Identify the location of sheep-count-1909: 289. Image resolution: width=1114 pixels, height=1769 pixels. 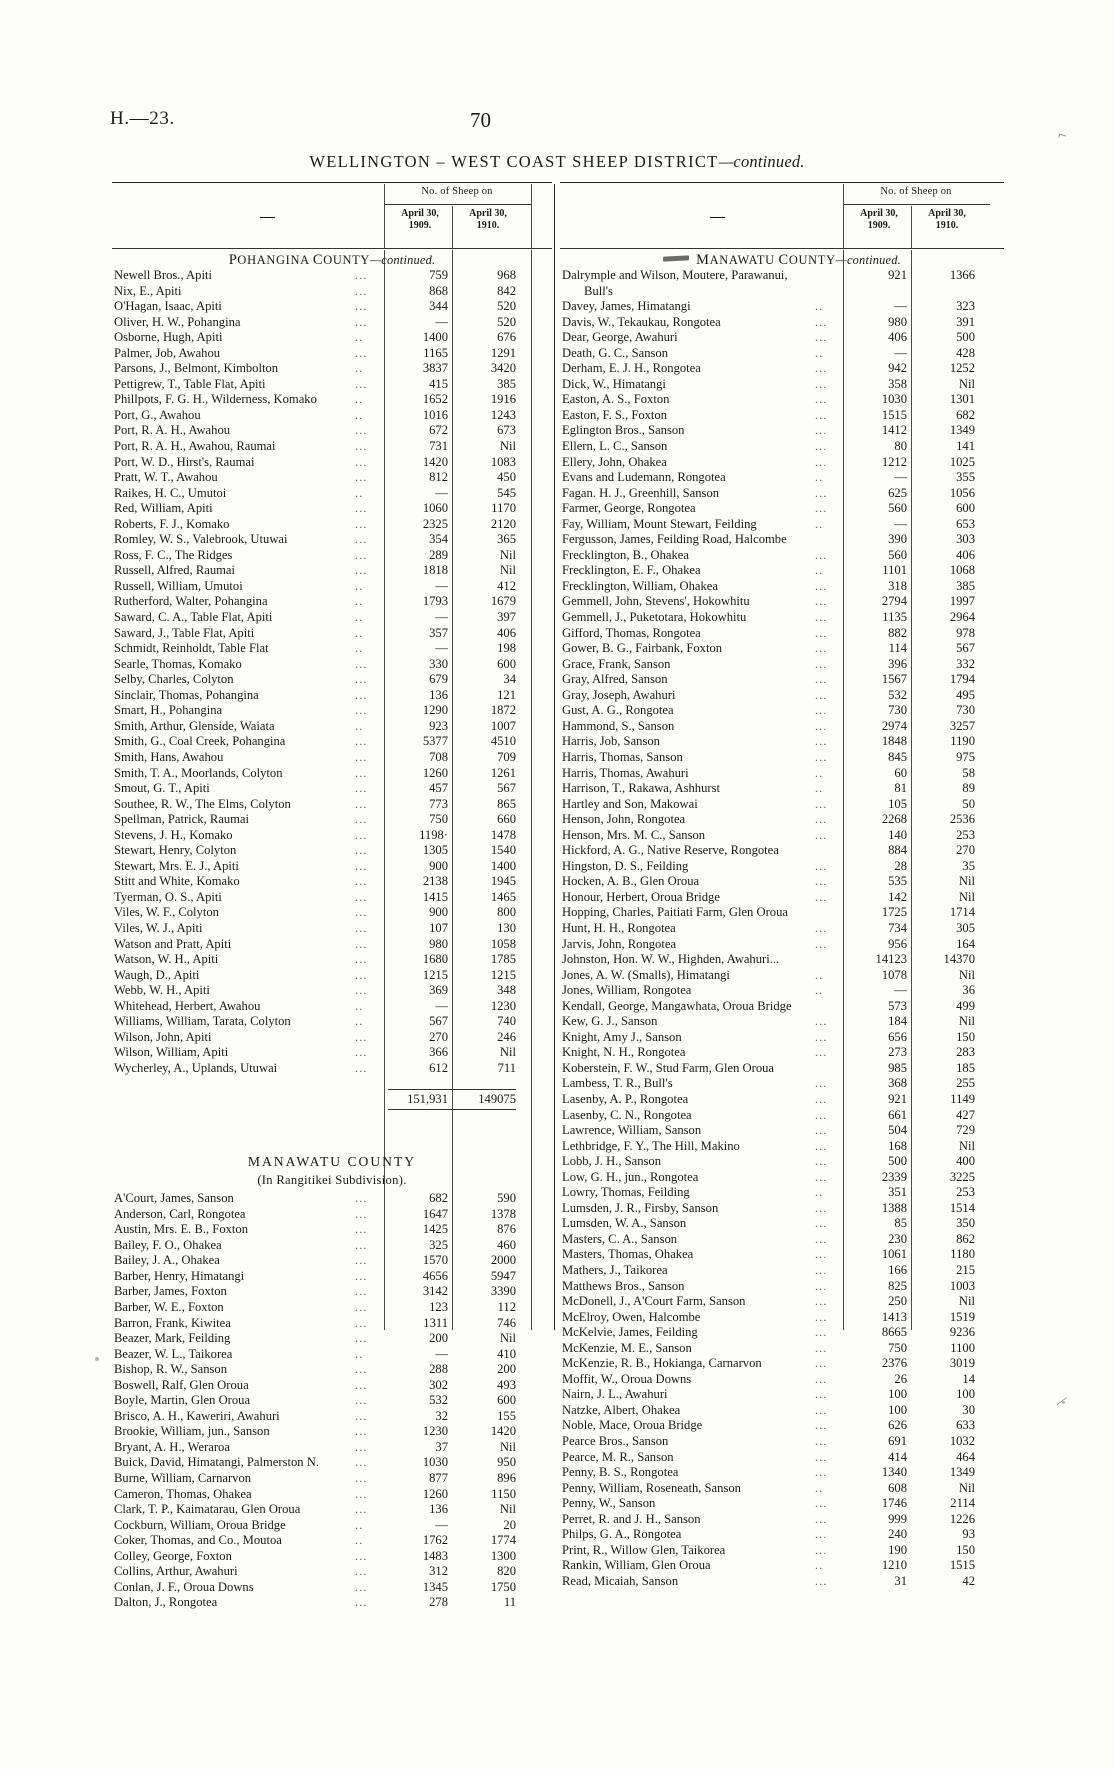
(438, 554).